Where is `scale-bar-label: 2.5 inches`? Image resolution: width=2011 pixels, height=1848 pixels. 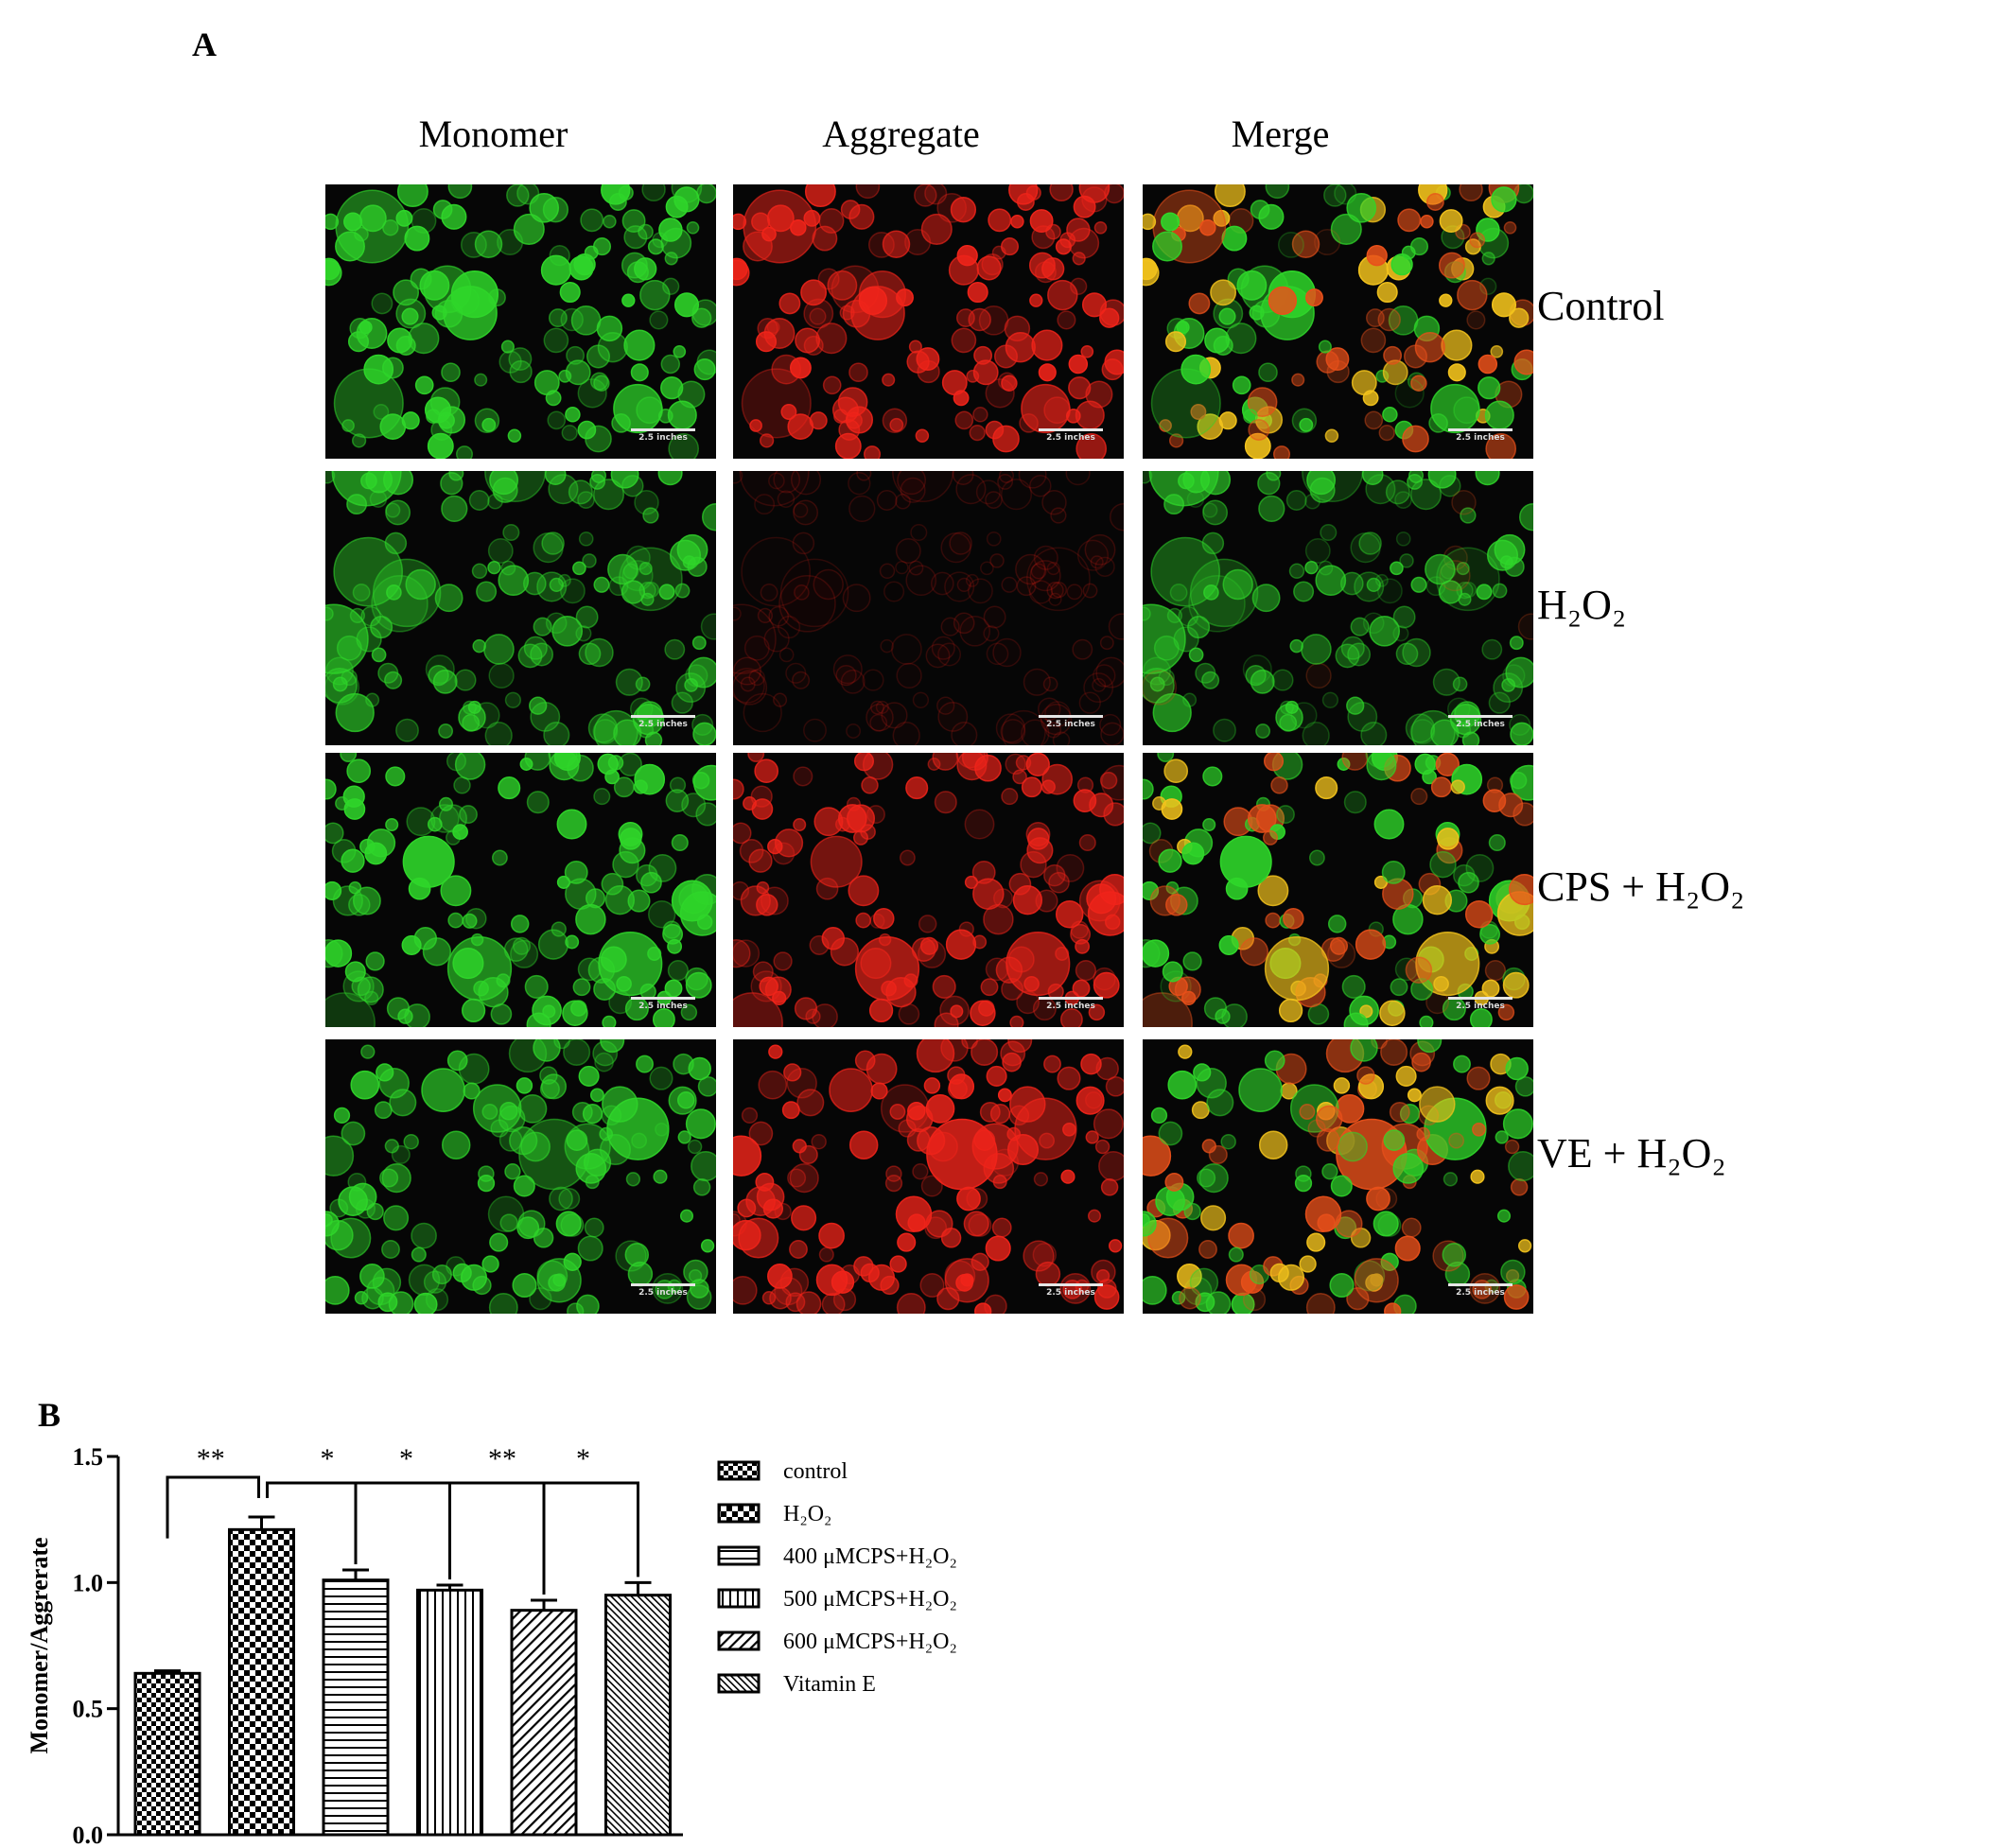
scale-bar-label: 2.5 inches is located at coordinates (1070, 724).